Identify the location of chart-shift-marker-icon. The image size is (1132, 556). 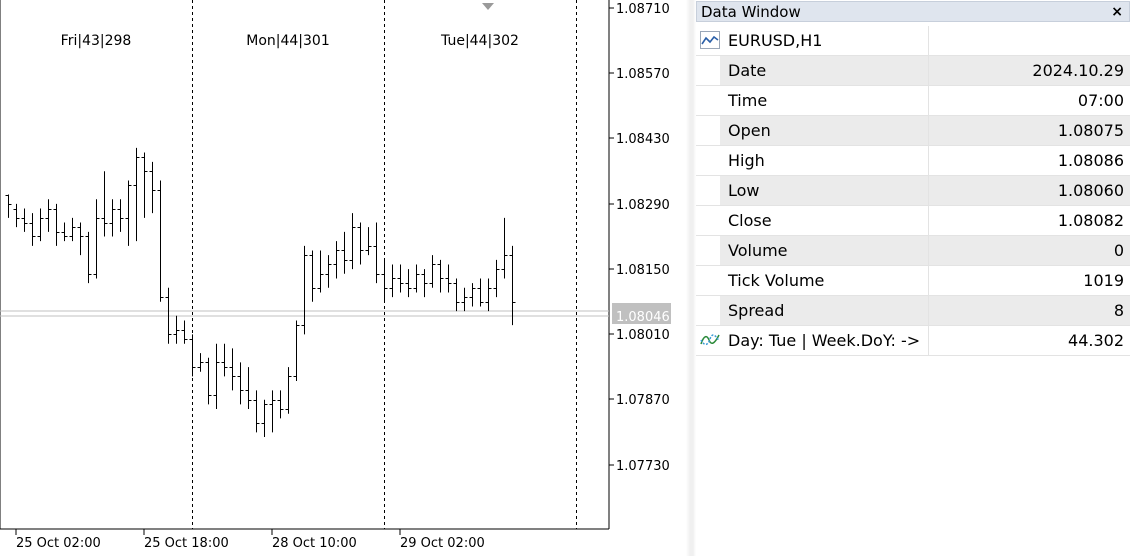
(488, 6).